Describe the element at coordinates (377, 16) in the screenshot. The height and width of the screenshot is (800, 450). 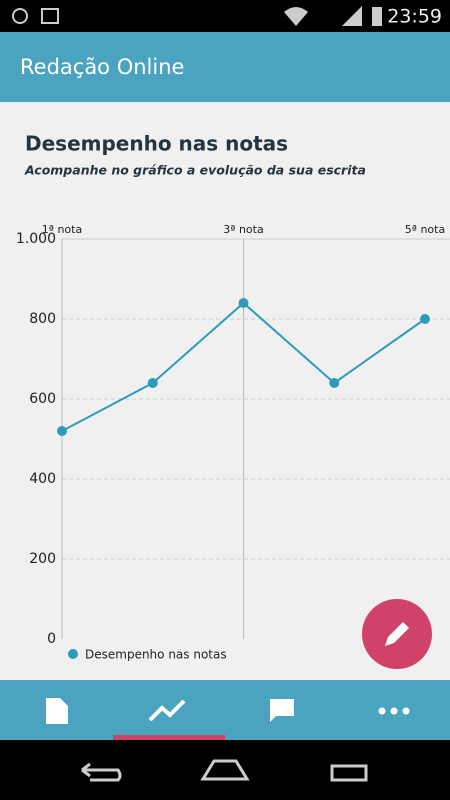
I see `battery-icon` at that location.